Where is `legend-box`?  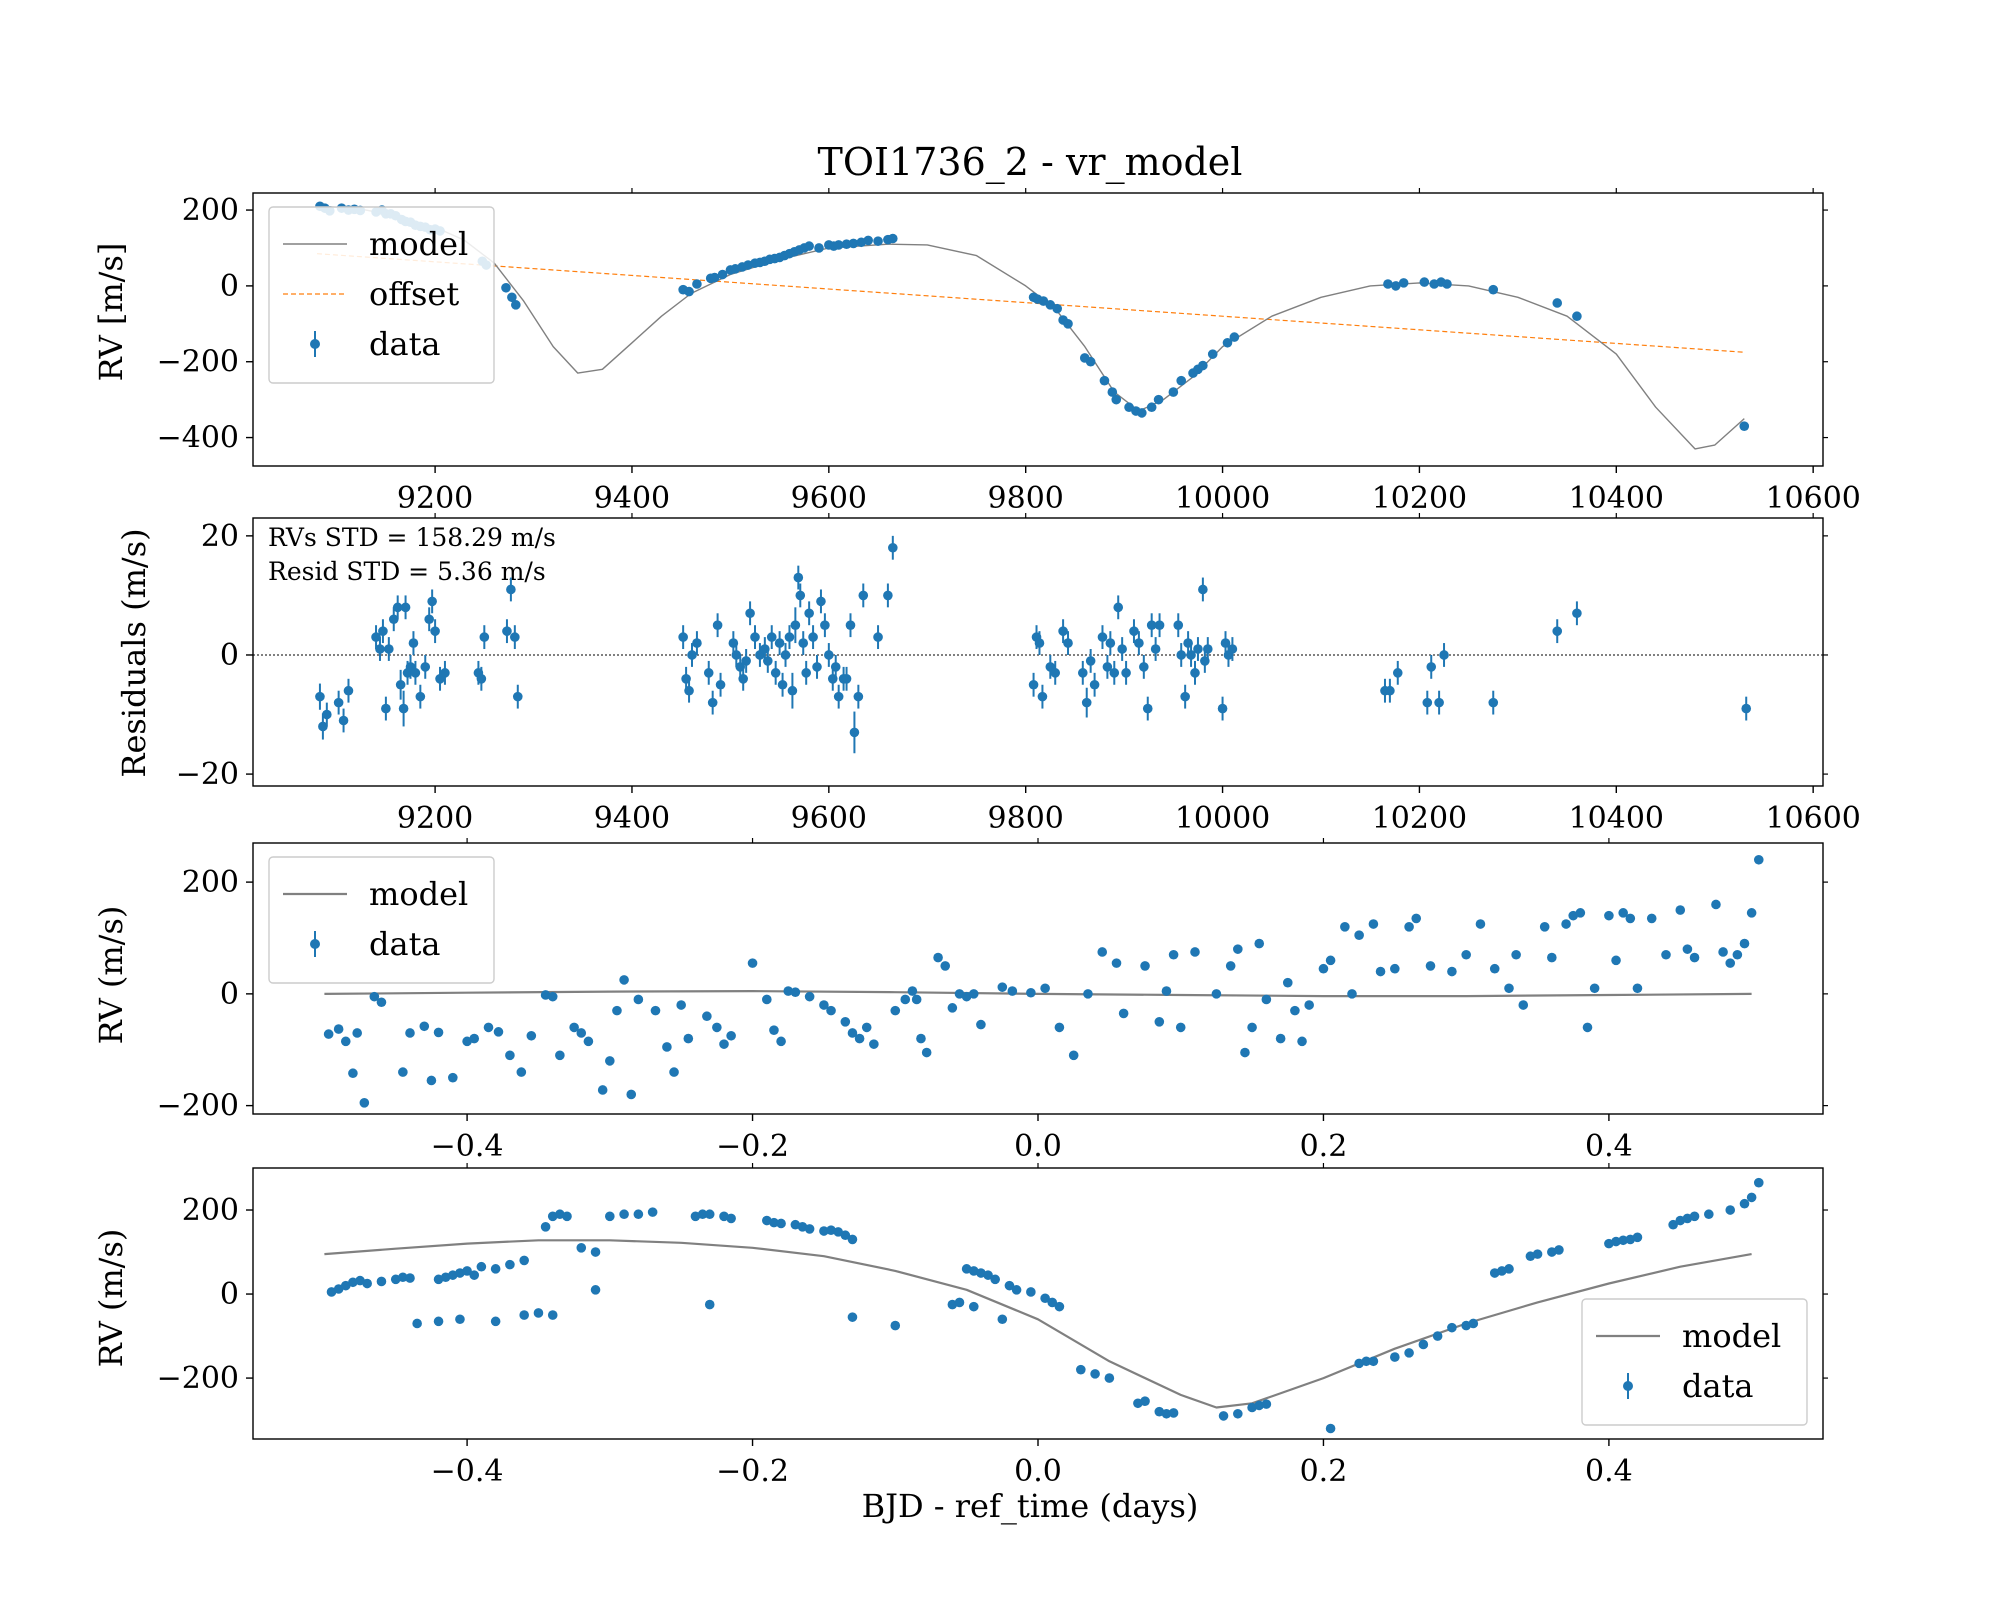
legend-box is located at coordinates (1694, 1362).